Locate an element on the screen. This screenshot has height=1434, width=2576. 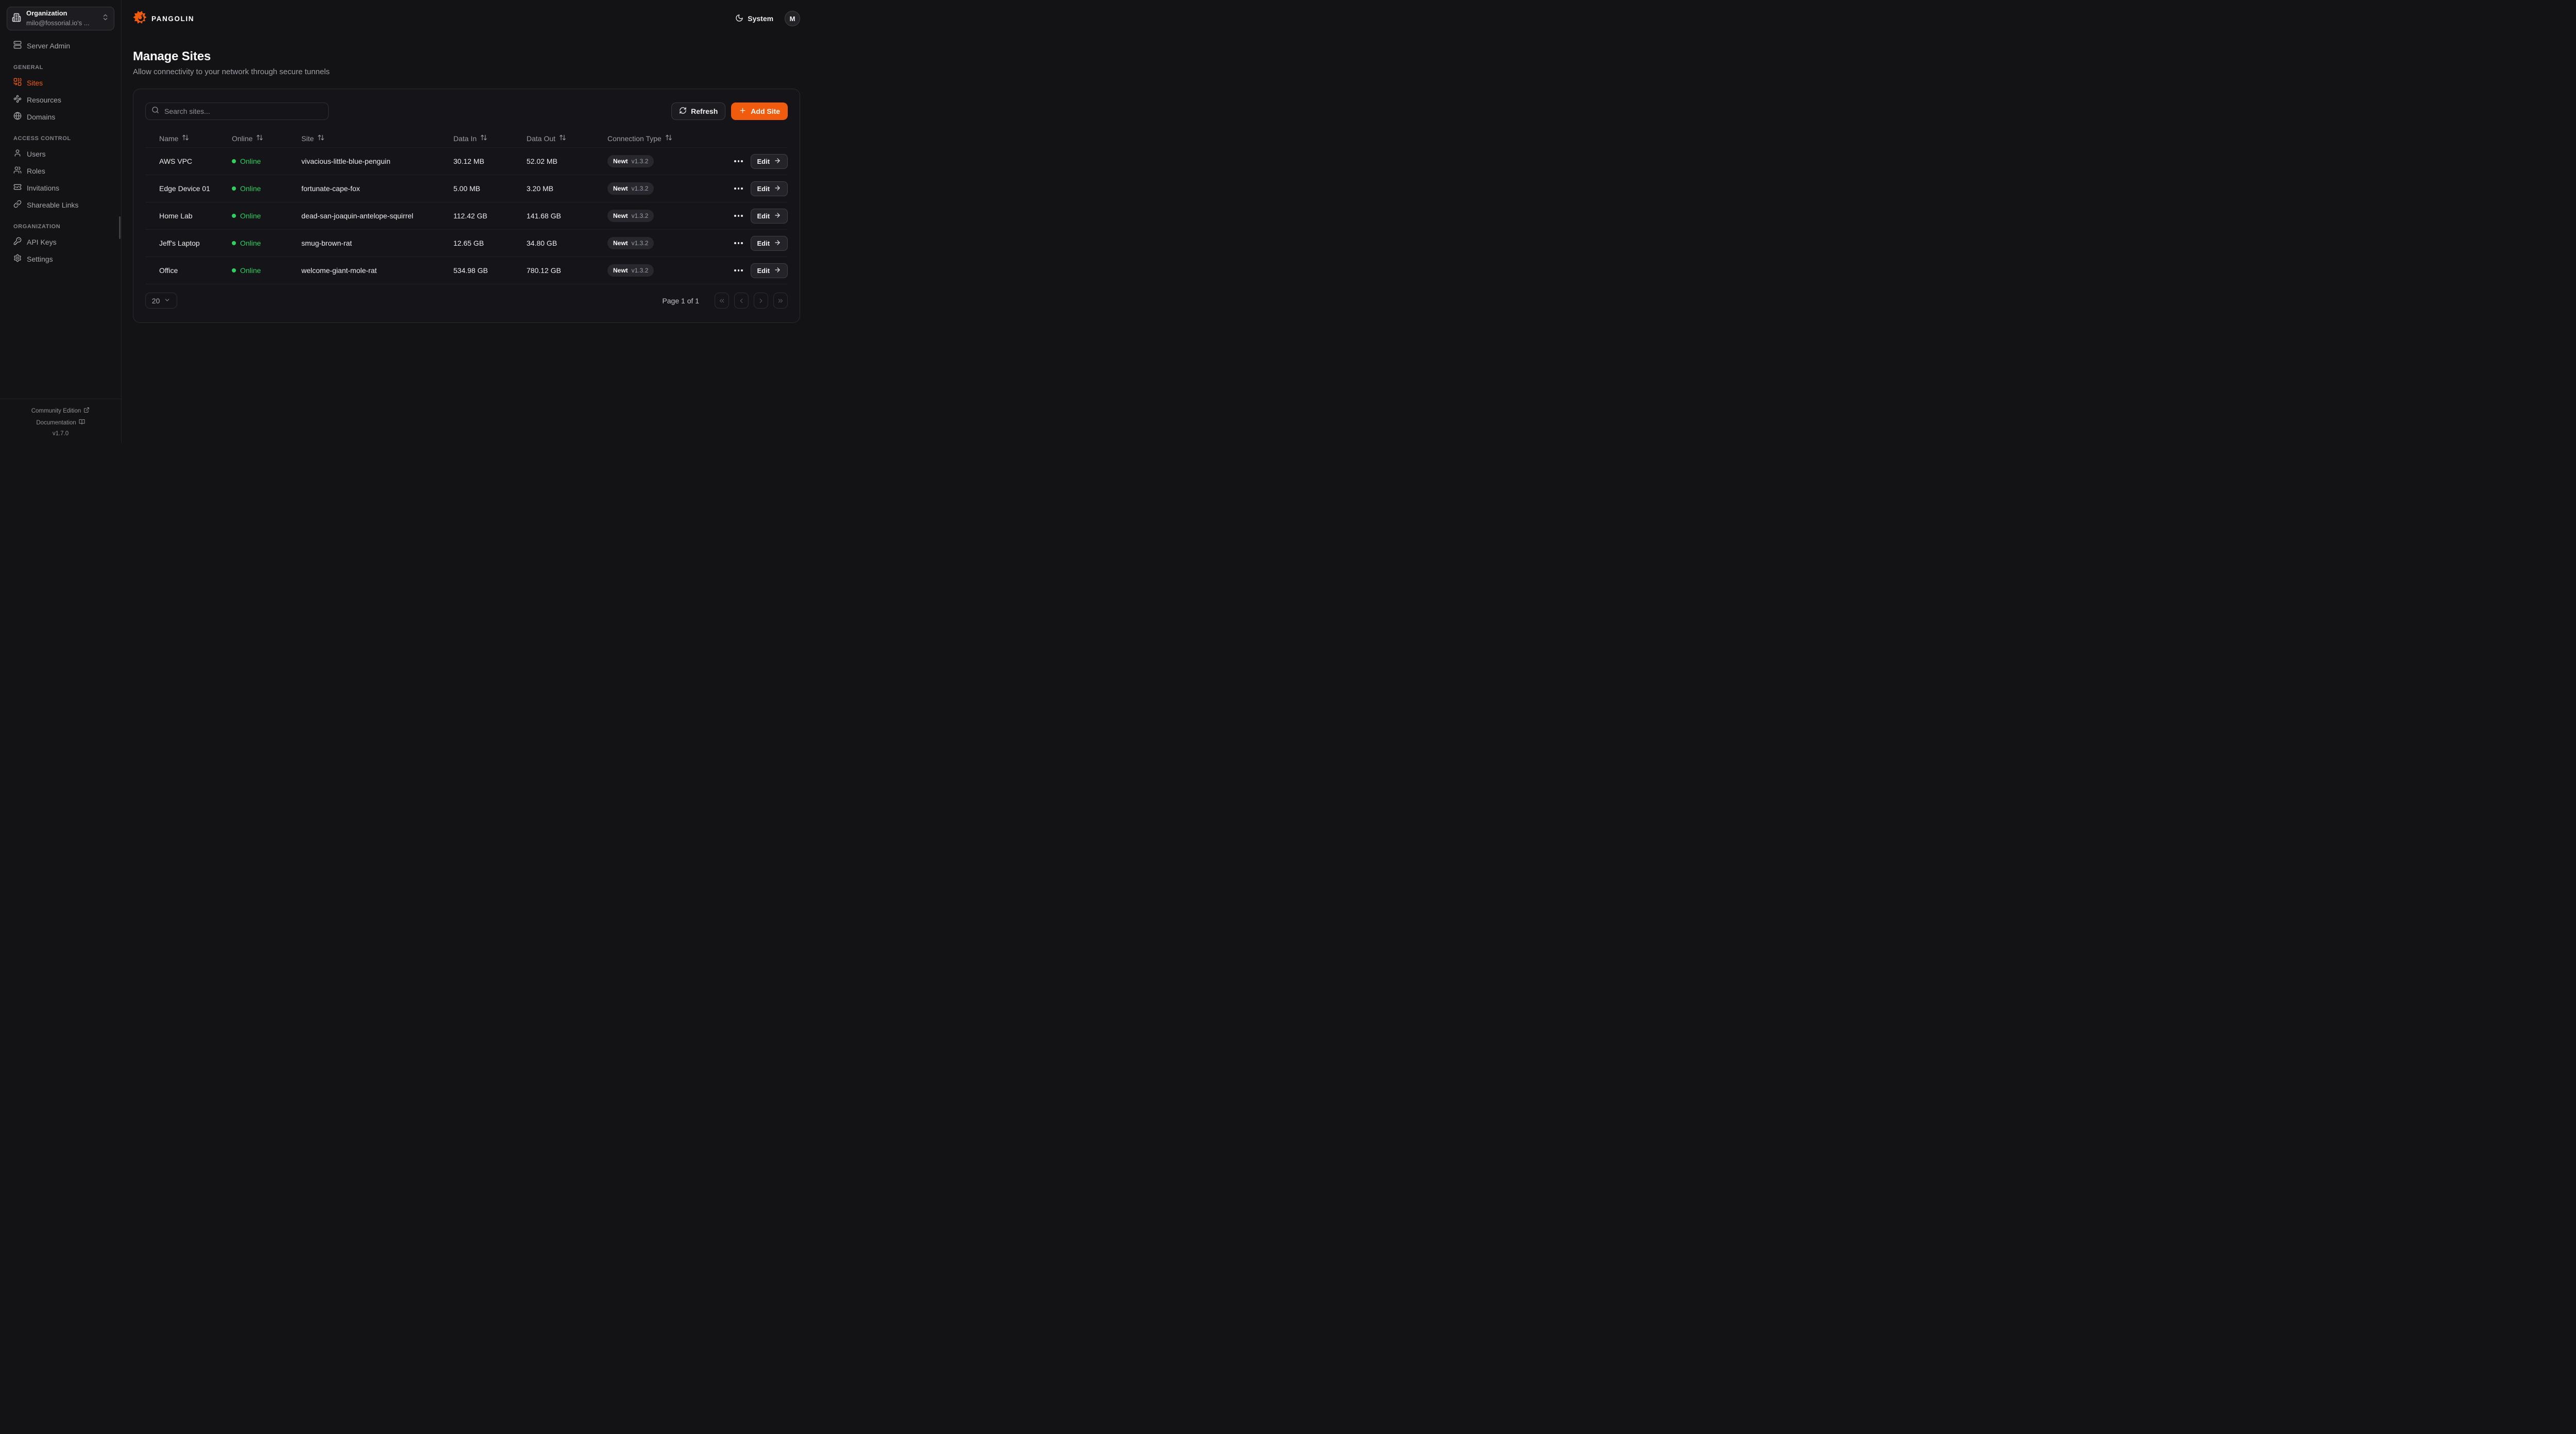
column-header: Online is located at coordinates (266, 138).